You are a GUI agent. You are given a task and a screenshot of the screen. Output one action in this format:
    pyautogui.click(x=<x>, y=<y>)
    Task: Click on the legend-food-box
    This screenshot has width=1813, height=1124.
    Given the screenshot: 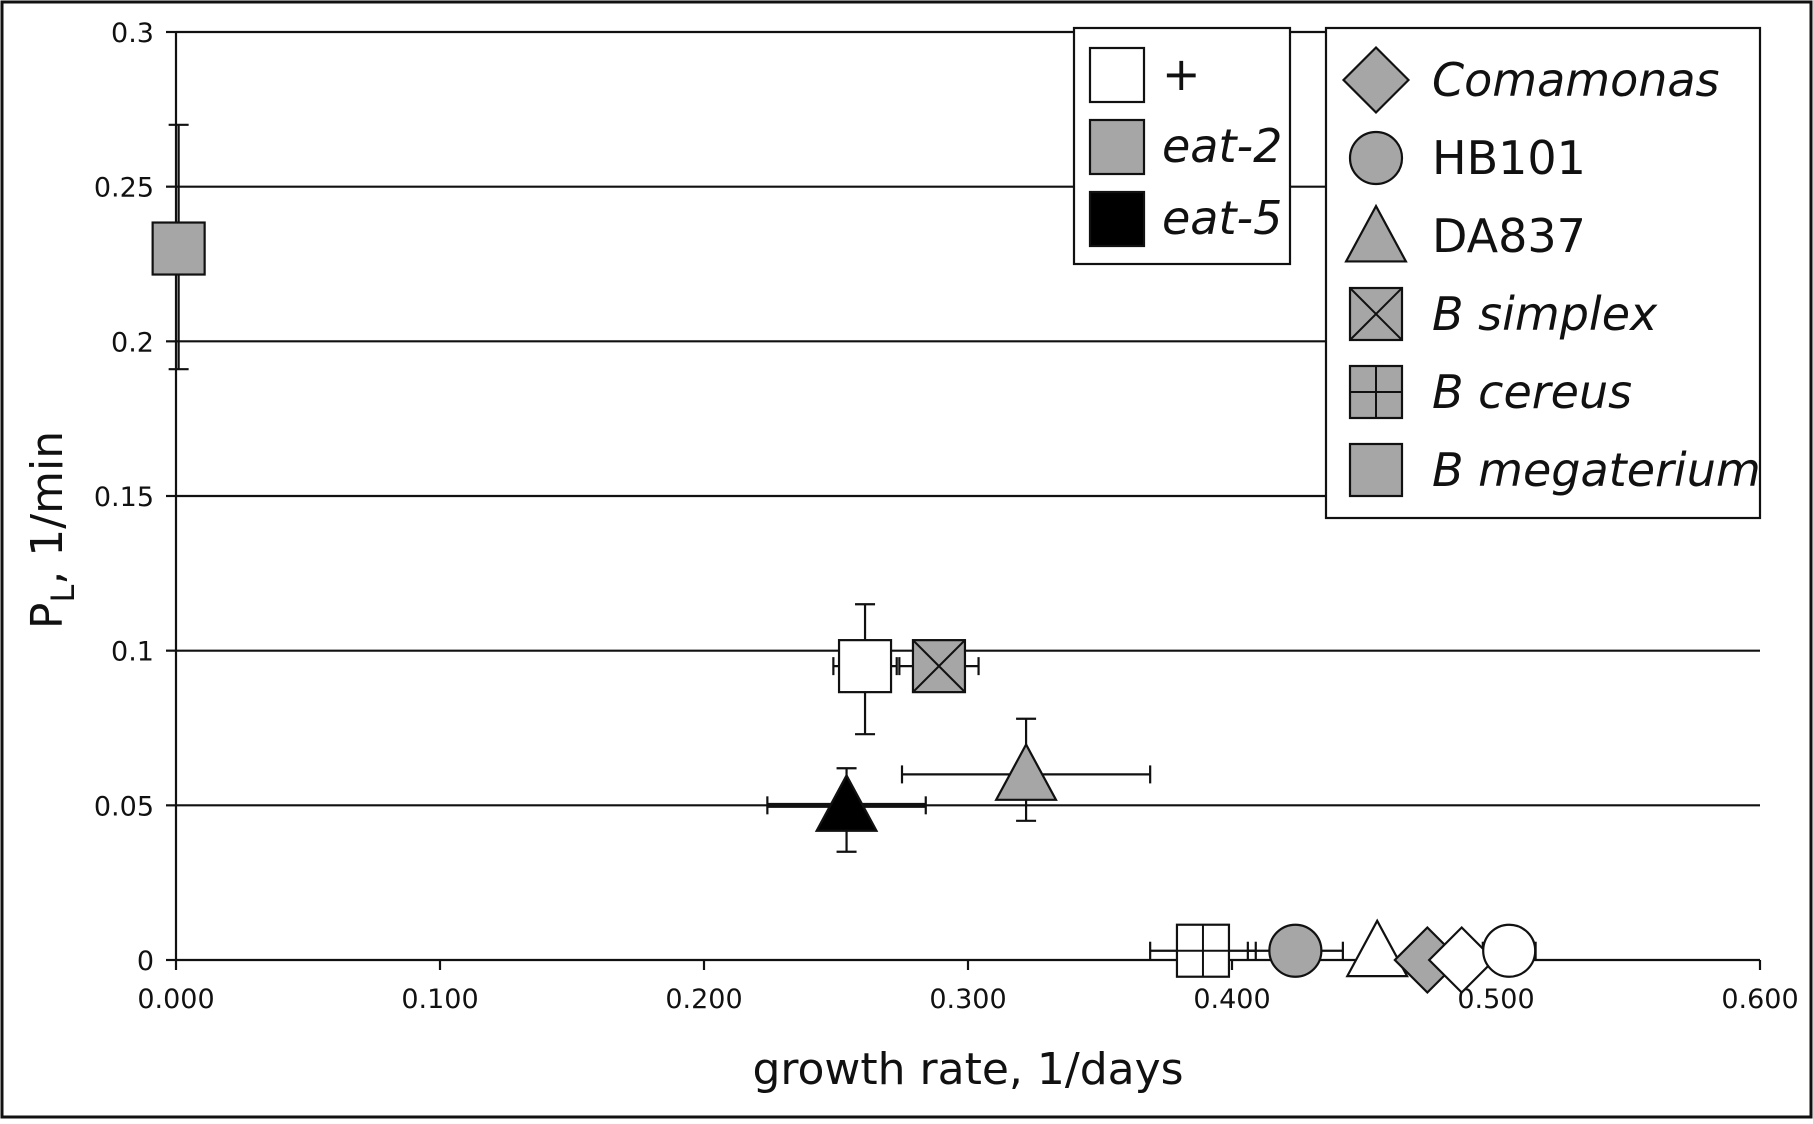 What is the action you would take?
    pyautogui.click(x=1543, y=273)
    